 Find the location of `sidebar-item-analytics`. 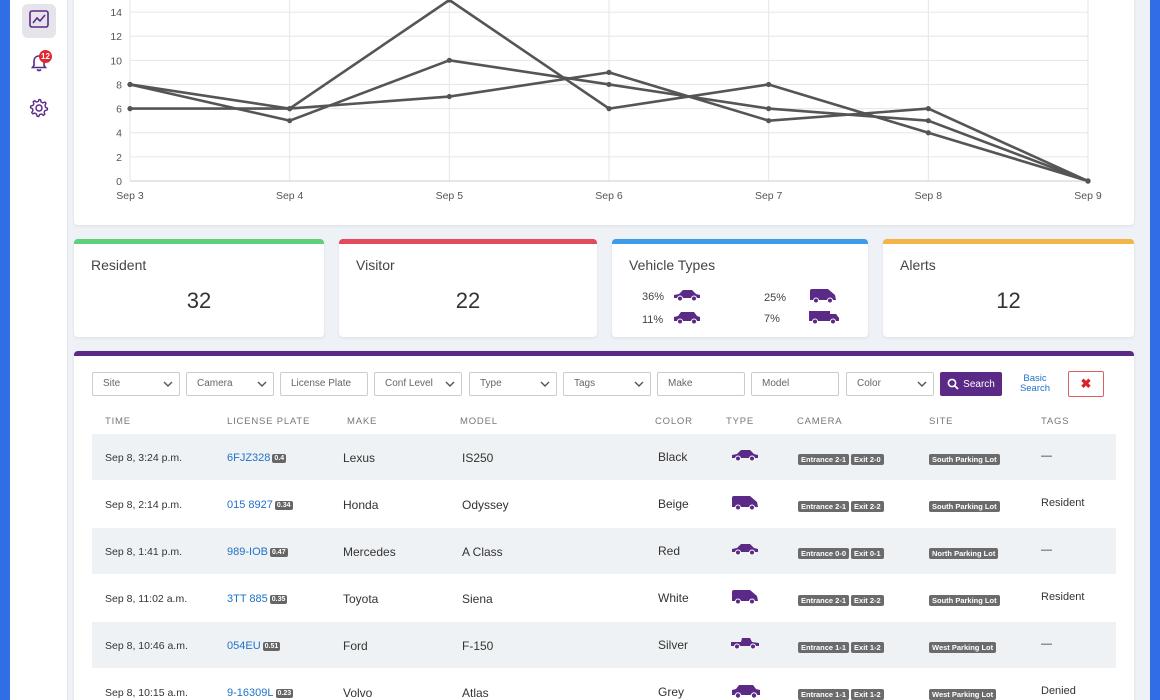

sidebar-item-analytics is located at coordinates (39, 21).